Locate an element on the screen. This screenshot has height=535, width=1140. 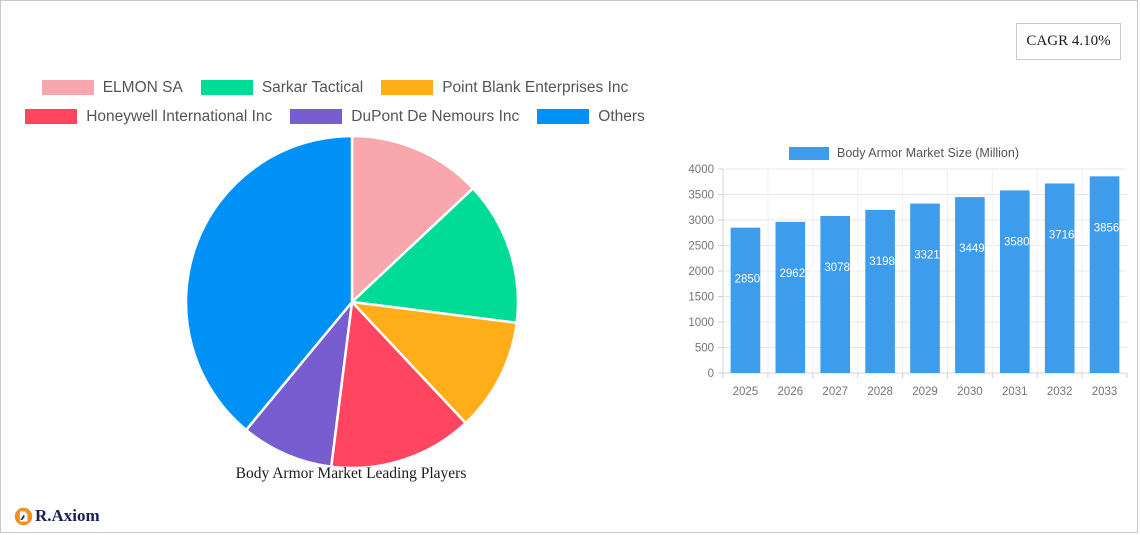
y-axis-label: 0 is located at coordinates (711, 374).